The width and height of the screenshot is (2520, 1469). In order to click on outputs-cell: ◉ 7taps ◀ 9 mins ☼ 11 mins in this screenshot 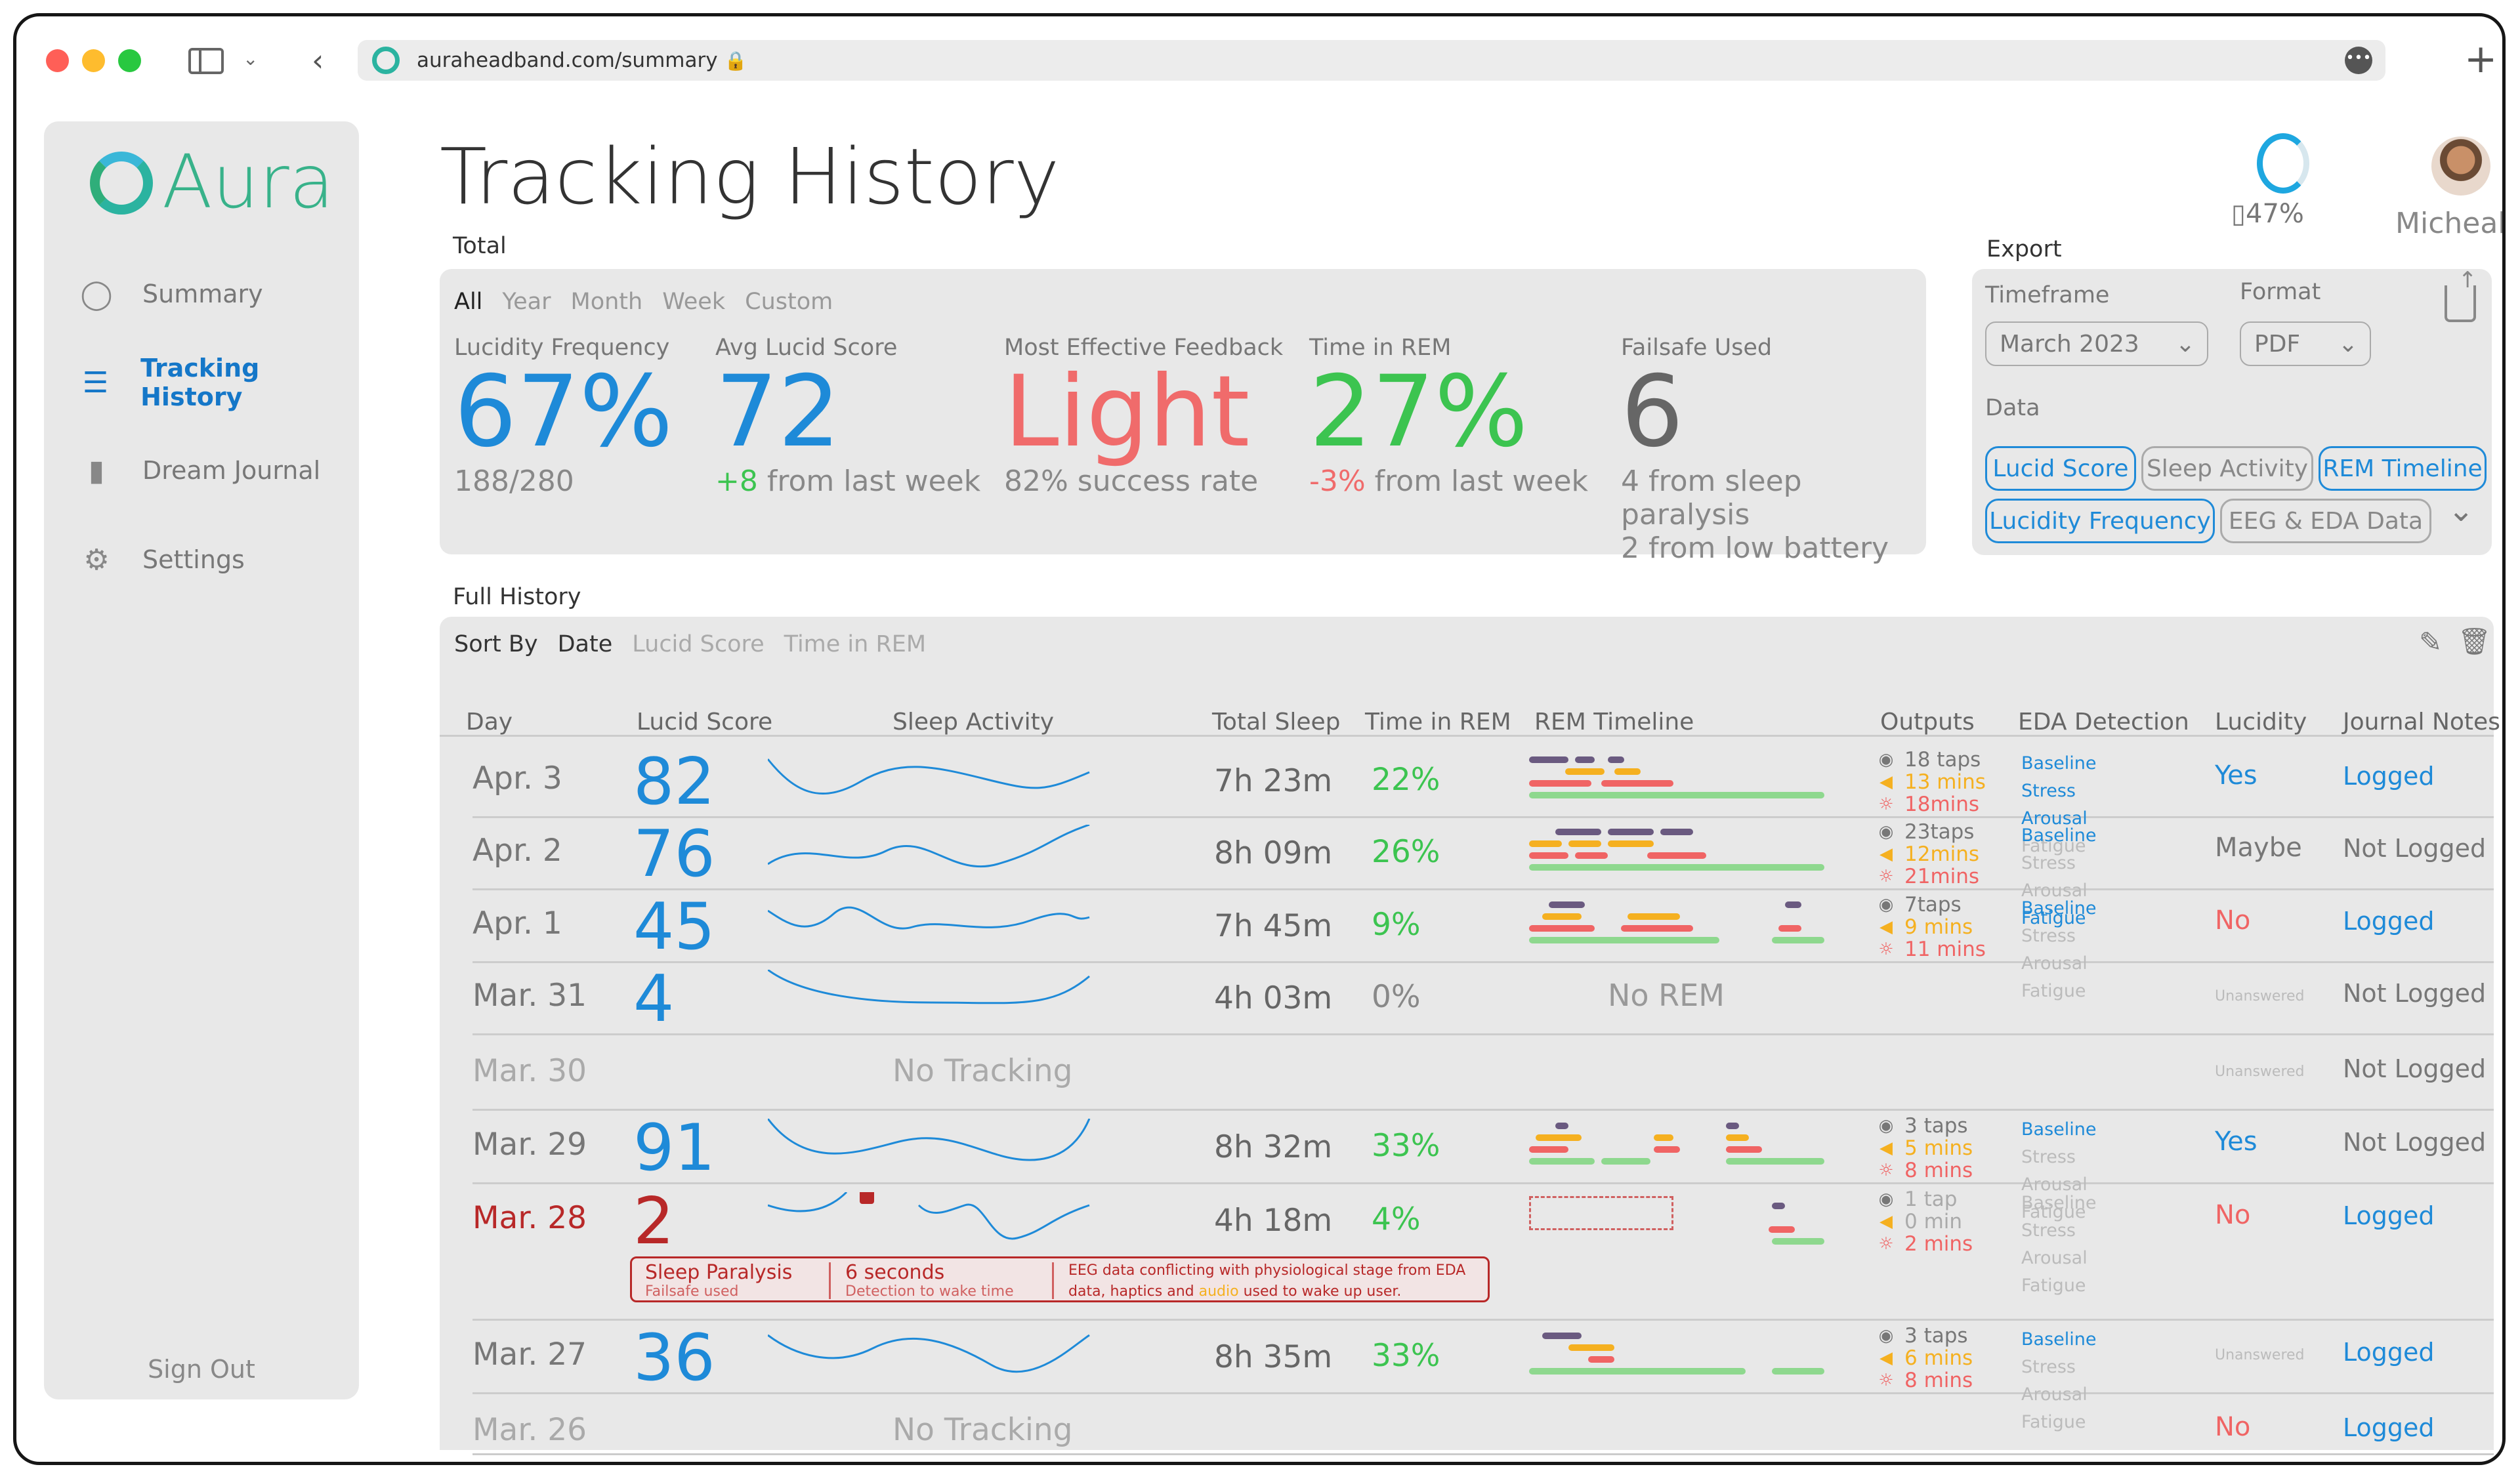, I will do `click(1931, 928)`.